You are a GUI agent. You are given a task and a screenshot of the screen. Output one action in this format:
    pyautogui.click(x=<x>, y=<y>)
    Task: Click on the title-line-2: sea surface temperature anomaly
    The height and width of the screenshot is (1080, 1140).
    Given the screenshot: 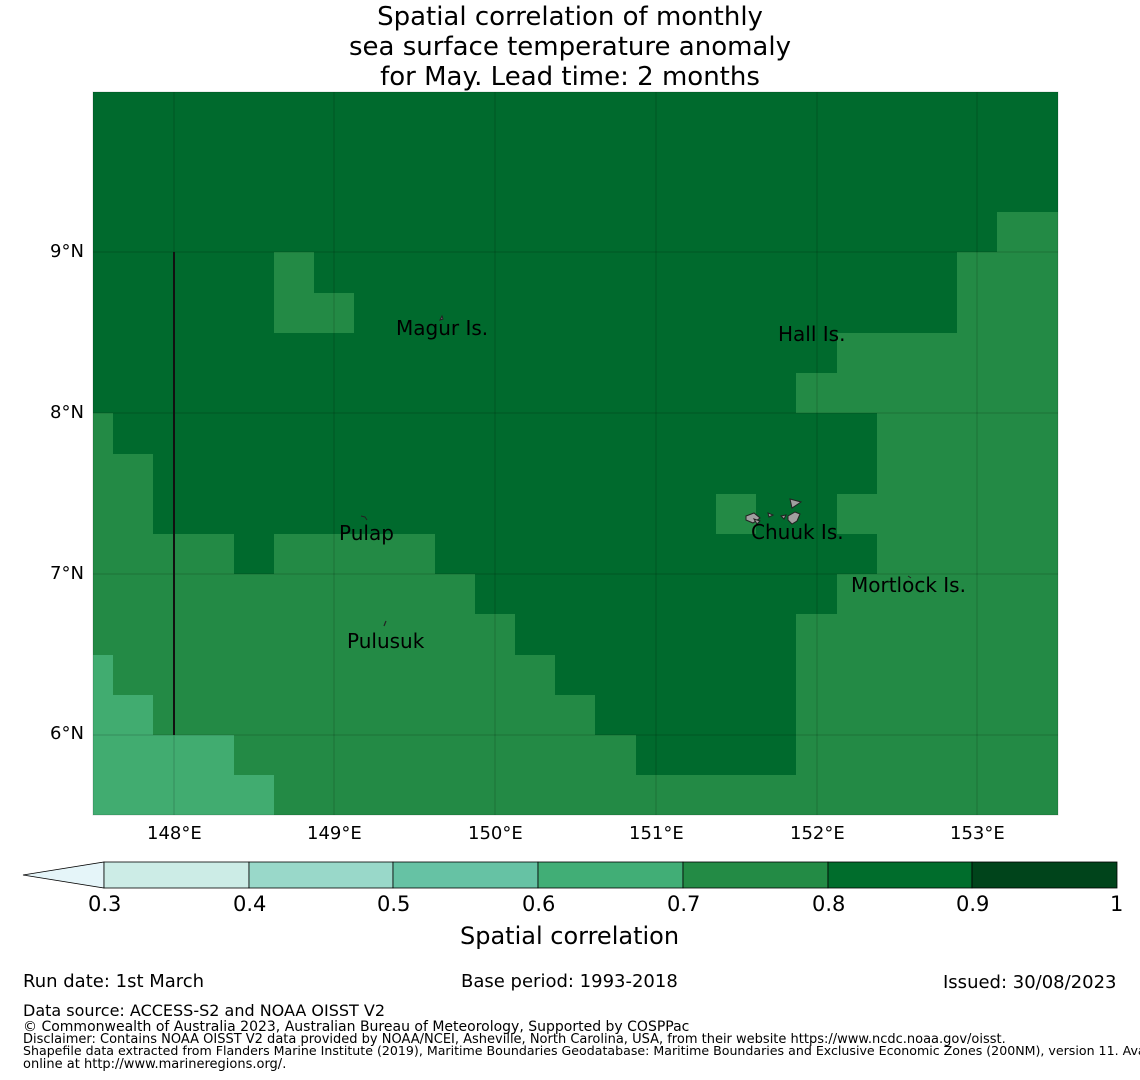 What is the action you would take?
    pyautogui.click(x=570, y=47)
    